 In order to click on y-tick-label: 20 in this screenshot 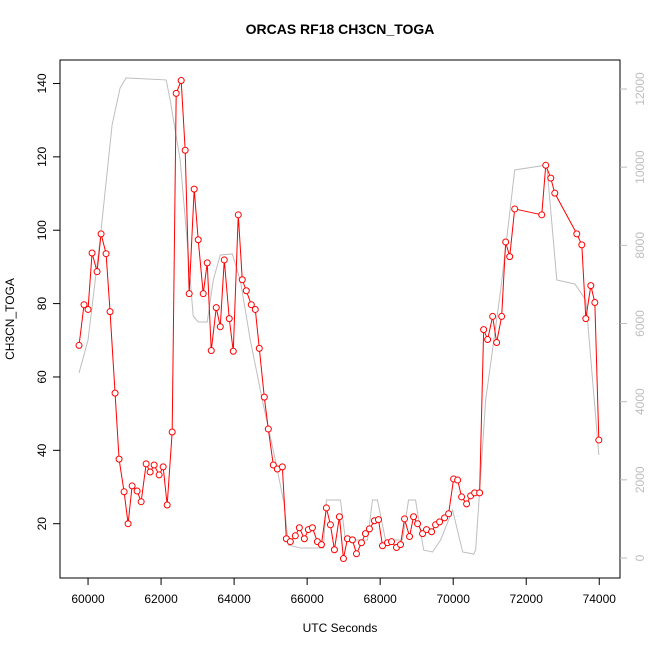, I will do `click(42, 524)`.